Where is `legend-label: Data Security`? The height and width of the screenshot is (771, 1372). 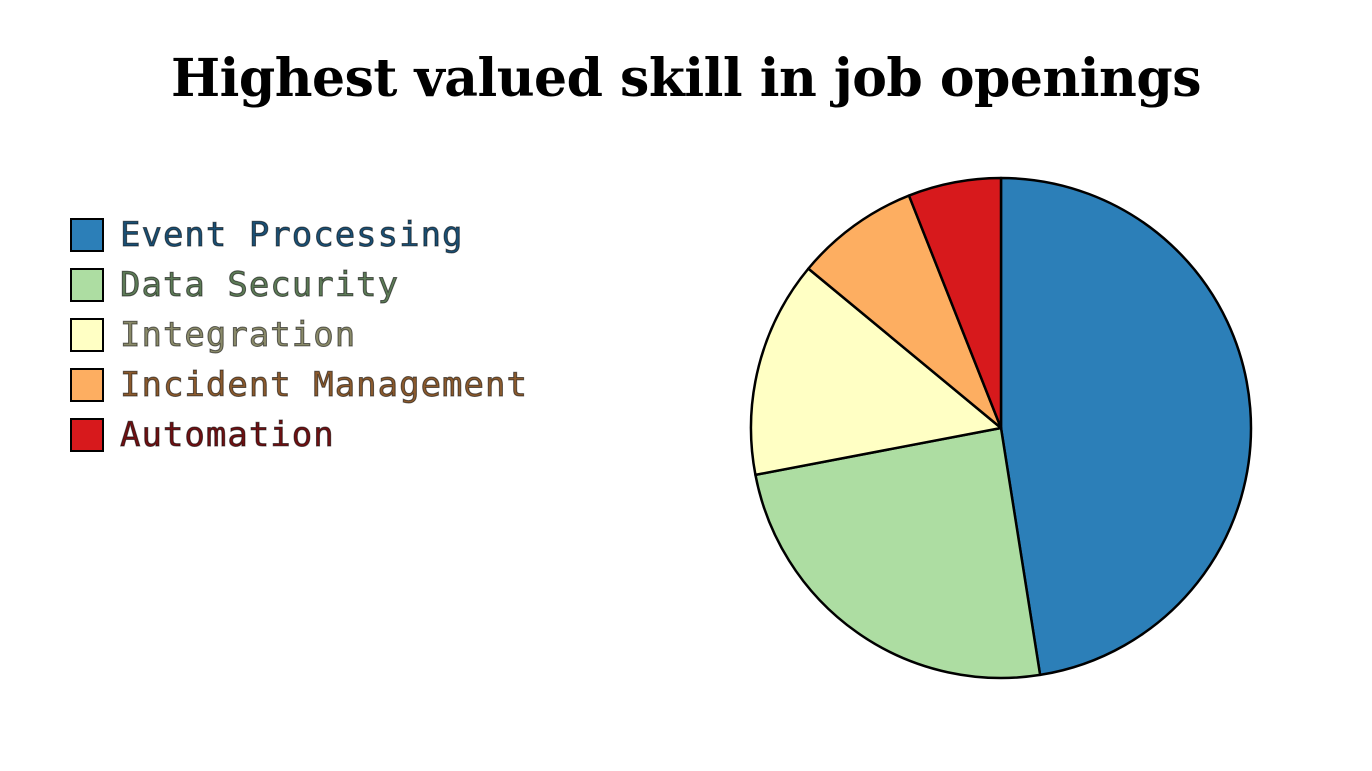
legend-label: Data Security is located at coordinates (259, 285).